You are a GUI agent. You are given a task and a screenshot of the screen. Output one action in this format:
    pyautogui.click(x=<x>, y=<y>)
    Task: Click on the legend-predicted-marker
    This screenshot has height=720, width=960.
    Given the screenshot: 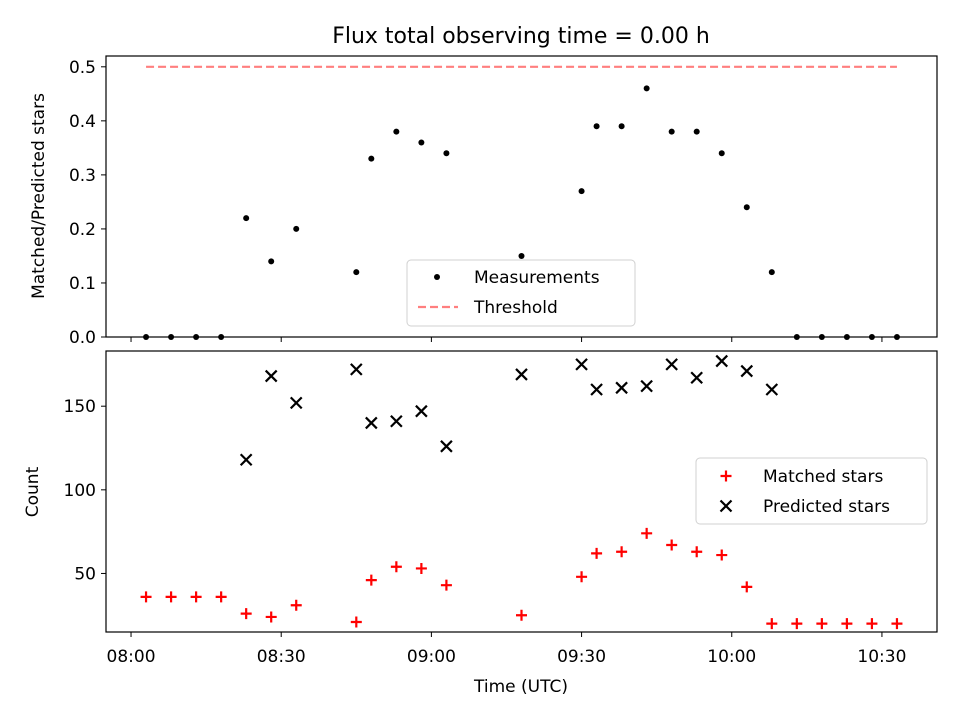 What is the action you would take?
    pyautogui.click(x=726, y=506)
    